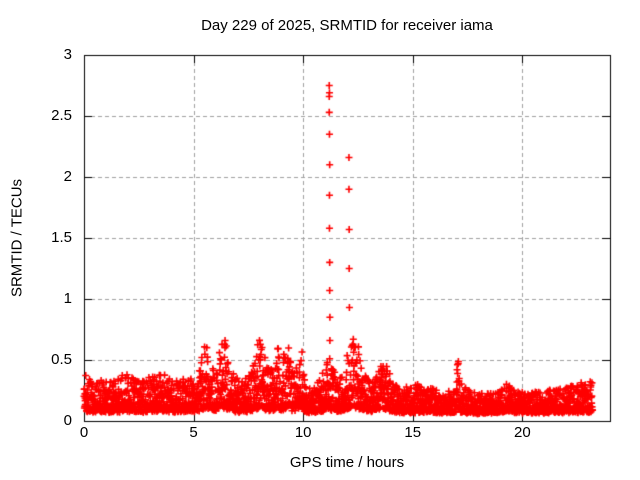 The height and width of the screenshot is (480, 640). I want to click on y-tick-label: 1.5, so click(61, 237).